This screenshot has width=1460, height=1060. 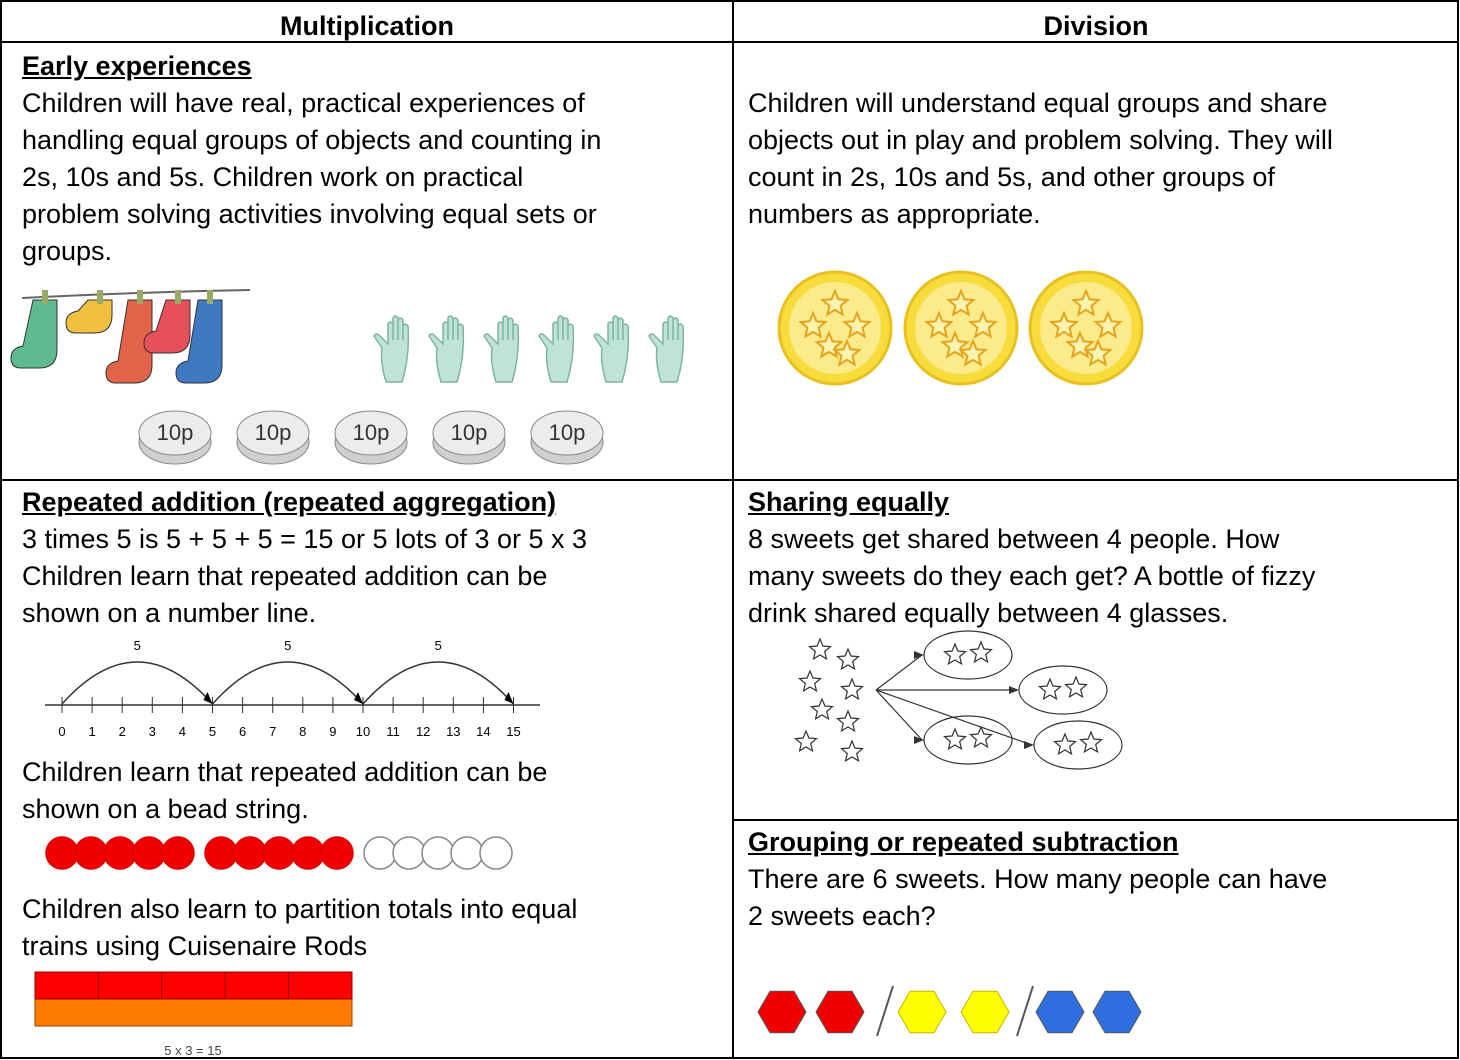 What do you see at coordinates (182, 731) in the screenshot?
I see `number-line-label: 4` at bounding box center [182, 731].